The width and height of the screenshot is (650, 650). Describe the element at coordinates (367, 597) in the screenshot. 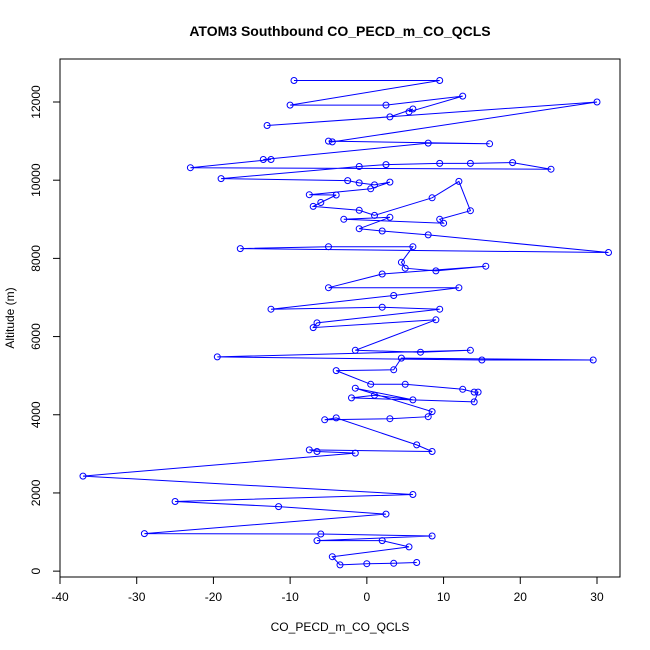

I see `x-tick-label: 0` at that location.